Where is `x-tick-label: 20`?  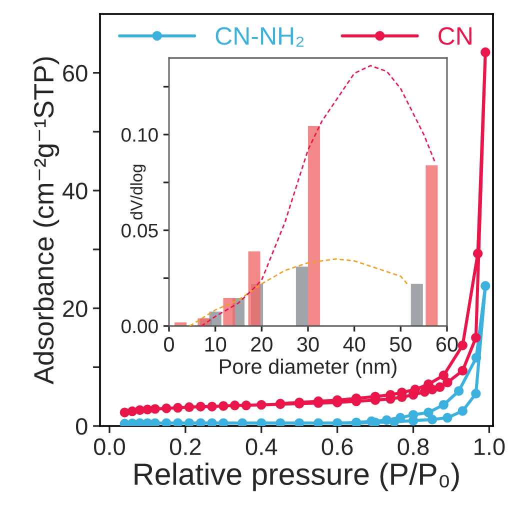 x-tick-label: 20 is located at coordinates (261, 344).